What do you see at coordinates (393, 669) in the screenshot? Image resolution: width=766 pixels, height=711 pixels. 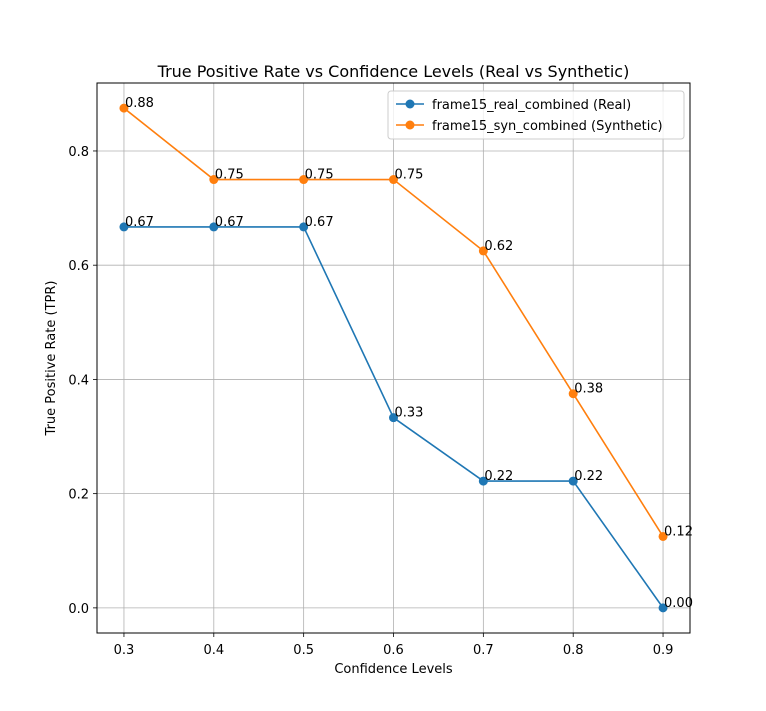 I see `x-axis-label: Confidence Levels` at bounding box center [393, 669].